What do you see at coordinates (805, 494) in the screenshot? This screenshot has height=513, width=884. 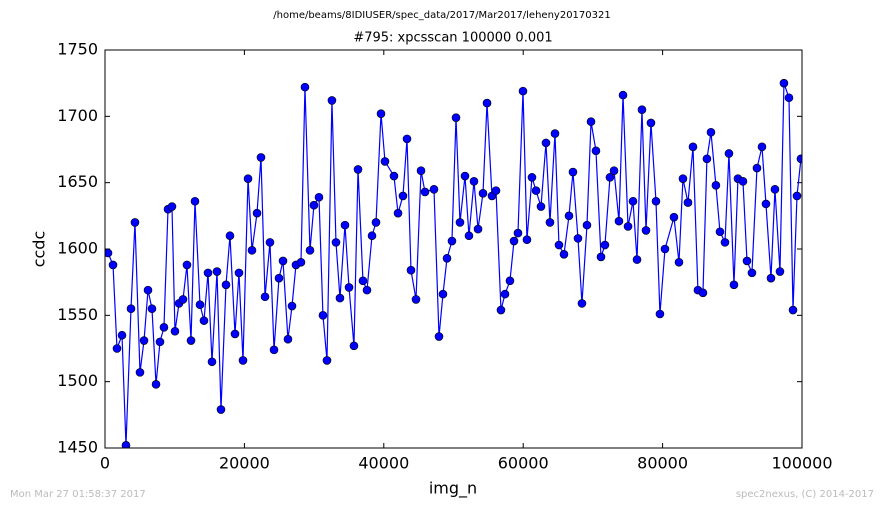 I see `footer-right: spec2nexus, (C) 2014-2017` at bounding box center [805, 494].